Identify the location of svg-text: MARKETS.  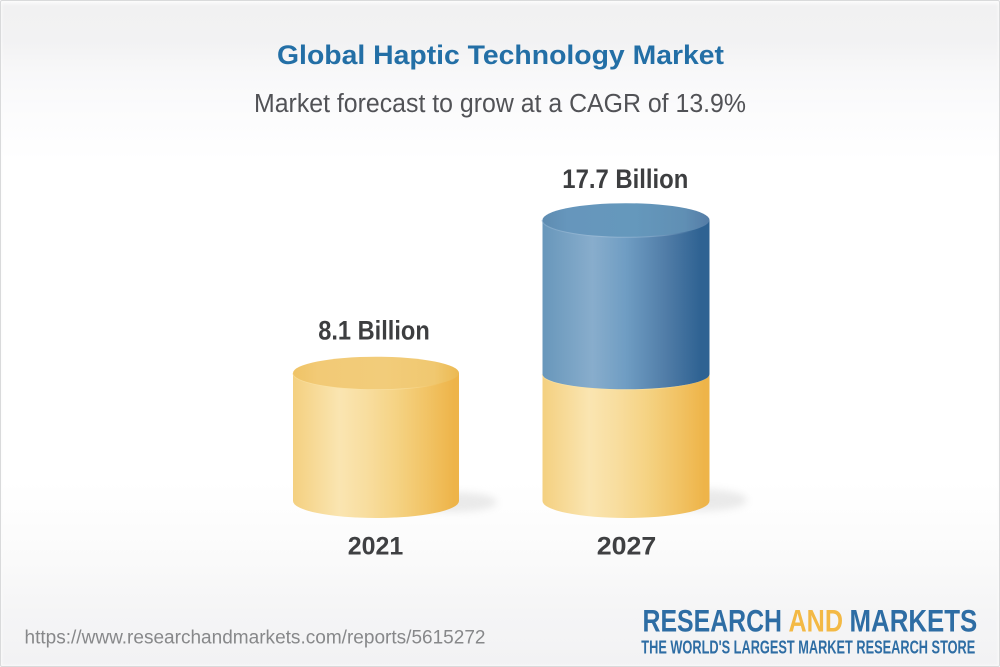
(914, 621).